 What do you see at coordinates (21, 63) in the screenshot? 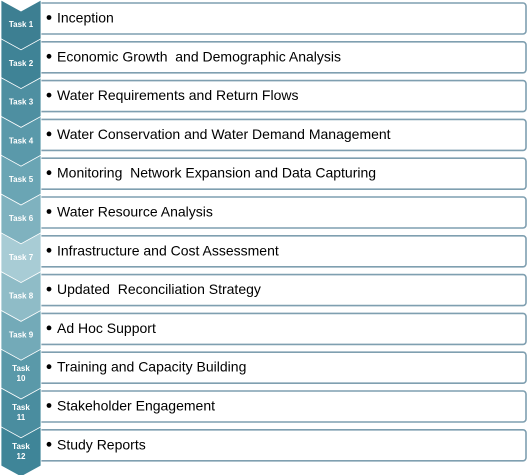
I see `task-label: Task 2` at bounding box center [21, 63].